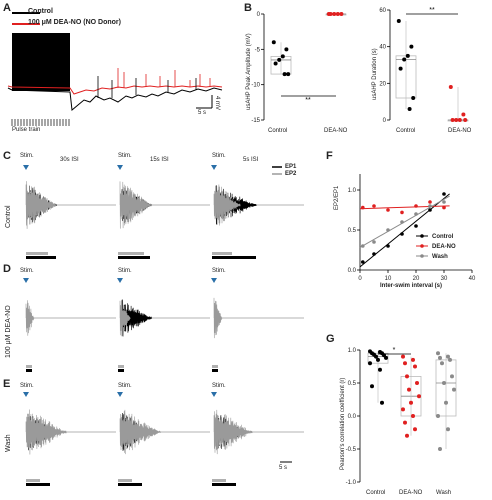 The width and height of the screenshot is (492, 500). Describe the element at coordinates (214, 167) in the screenshot. I see `stim-marker-c3` at that location.